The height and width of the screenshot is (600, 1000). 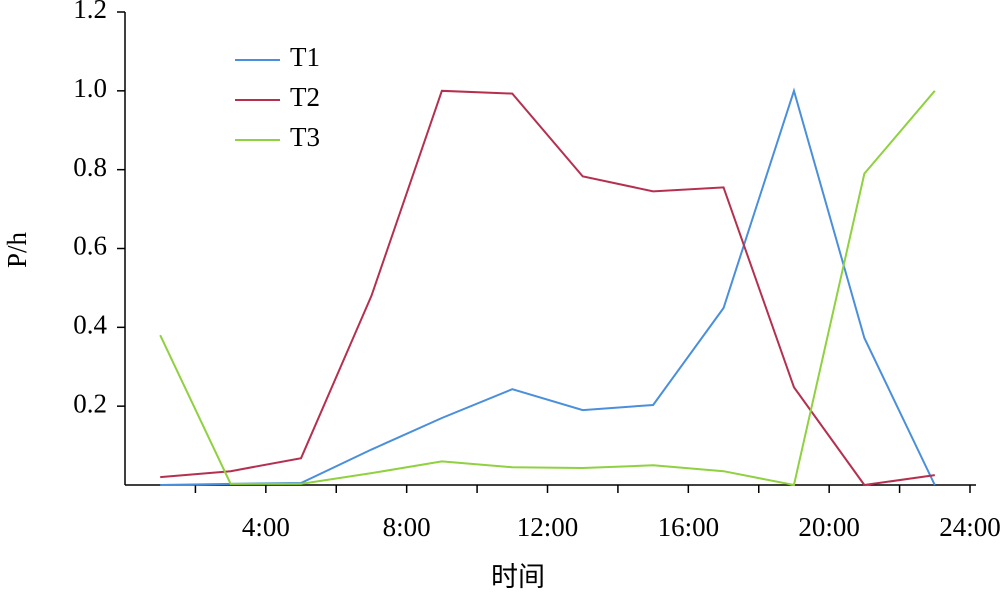 I want to click on y-tick-label: 0.6, so click(x=90, y=246).